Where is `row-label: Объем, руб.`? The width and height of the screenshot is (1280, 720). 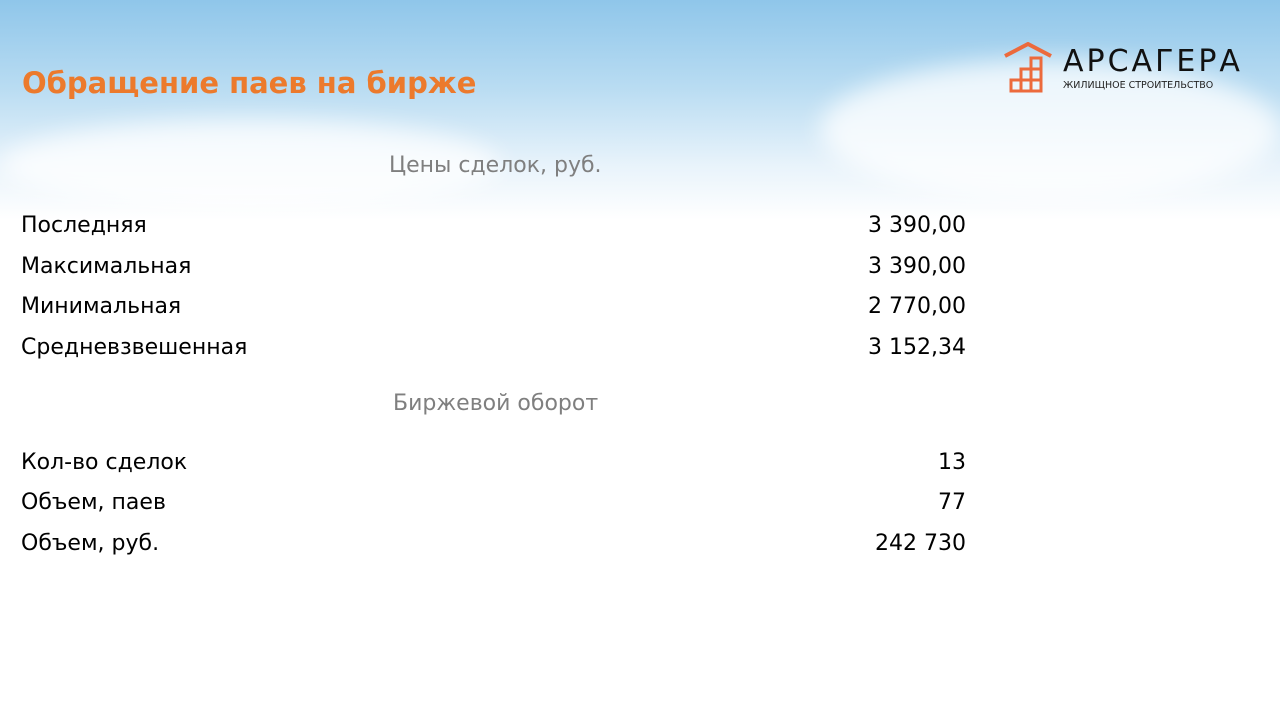 row-label: Объем, руб. is located at coordinates (90, 543).